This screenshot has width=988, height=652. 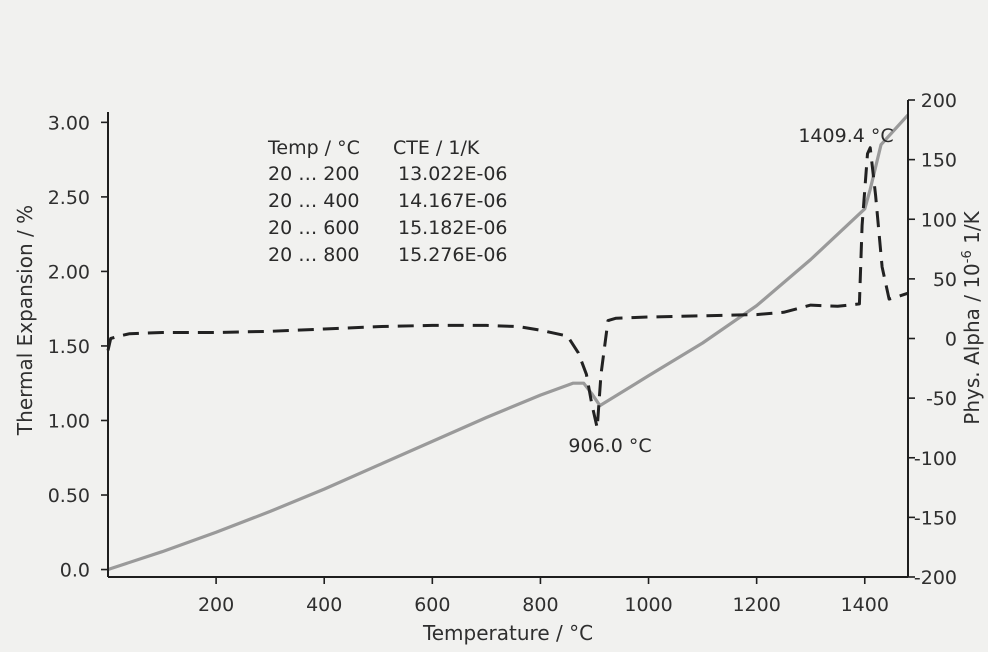 What do you see at coordinates (648, 605) in the screenshot?
I see `x-tick-label: 1000` at bounding box center [648, 605].